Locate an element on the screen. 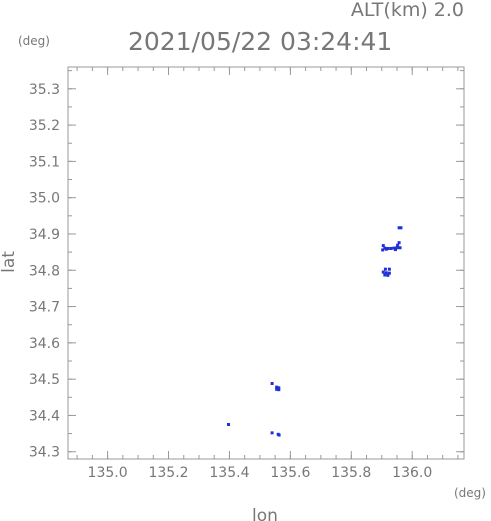 This screenshot has width=491, height=521. y-tick-label: 34.3 is located at coordinates (44, 453).